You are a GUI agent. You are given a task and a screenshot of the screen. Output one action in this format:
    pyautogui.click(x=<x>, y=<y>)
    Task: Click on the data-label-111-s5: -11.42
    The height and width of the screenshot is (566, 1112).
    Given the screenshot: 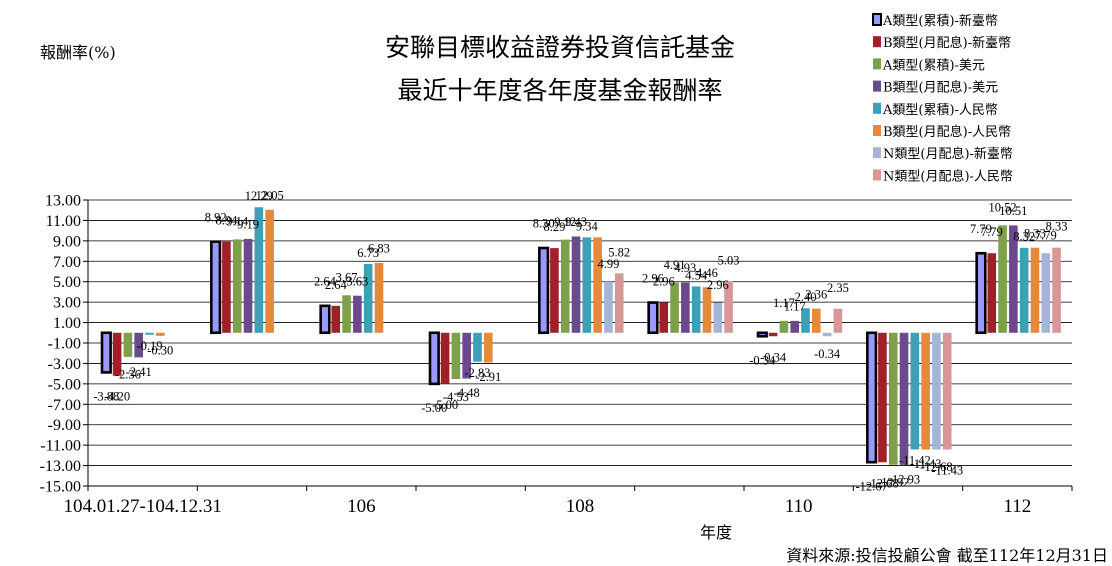 What is the action you would take?
    pyautogui.click(x=915, y=461)
    